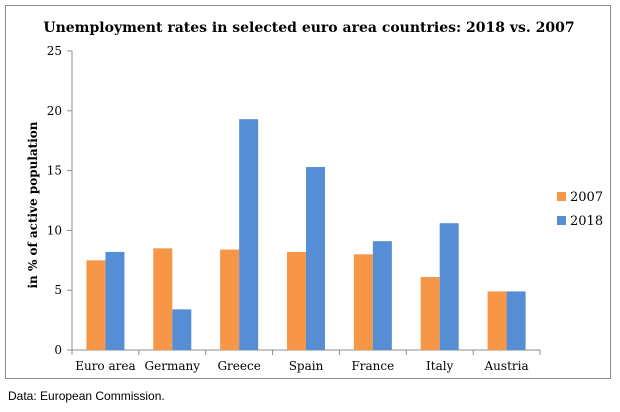 The image size is (620, 412). I want to click on y-tick-label: 0, so click(58, 350).